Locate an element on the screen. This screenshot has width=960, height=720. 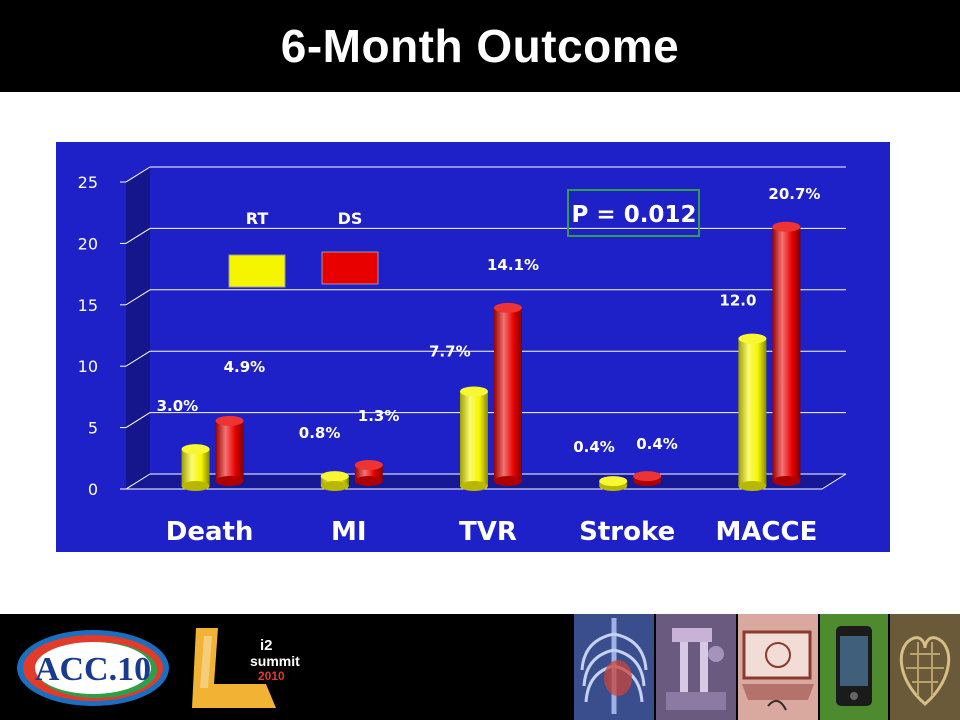
data-label-macce-ds: 20.7% is located at coordinates (794, 194).